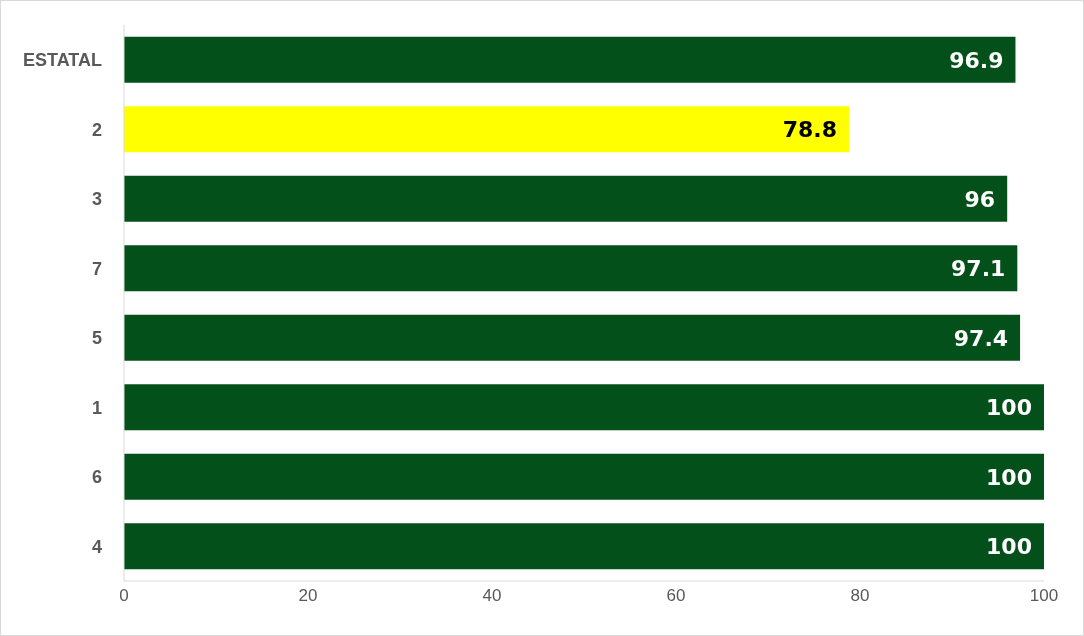  What do you see at coordinates (981, 338) in the screenshot?
I see `data-label: 97.4` at bounding box center [981, 338].